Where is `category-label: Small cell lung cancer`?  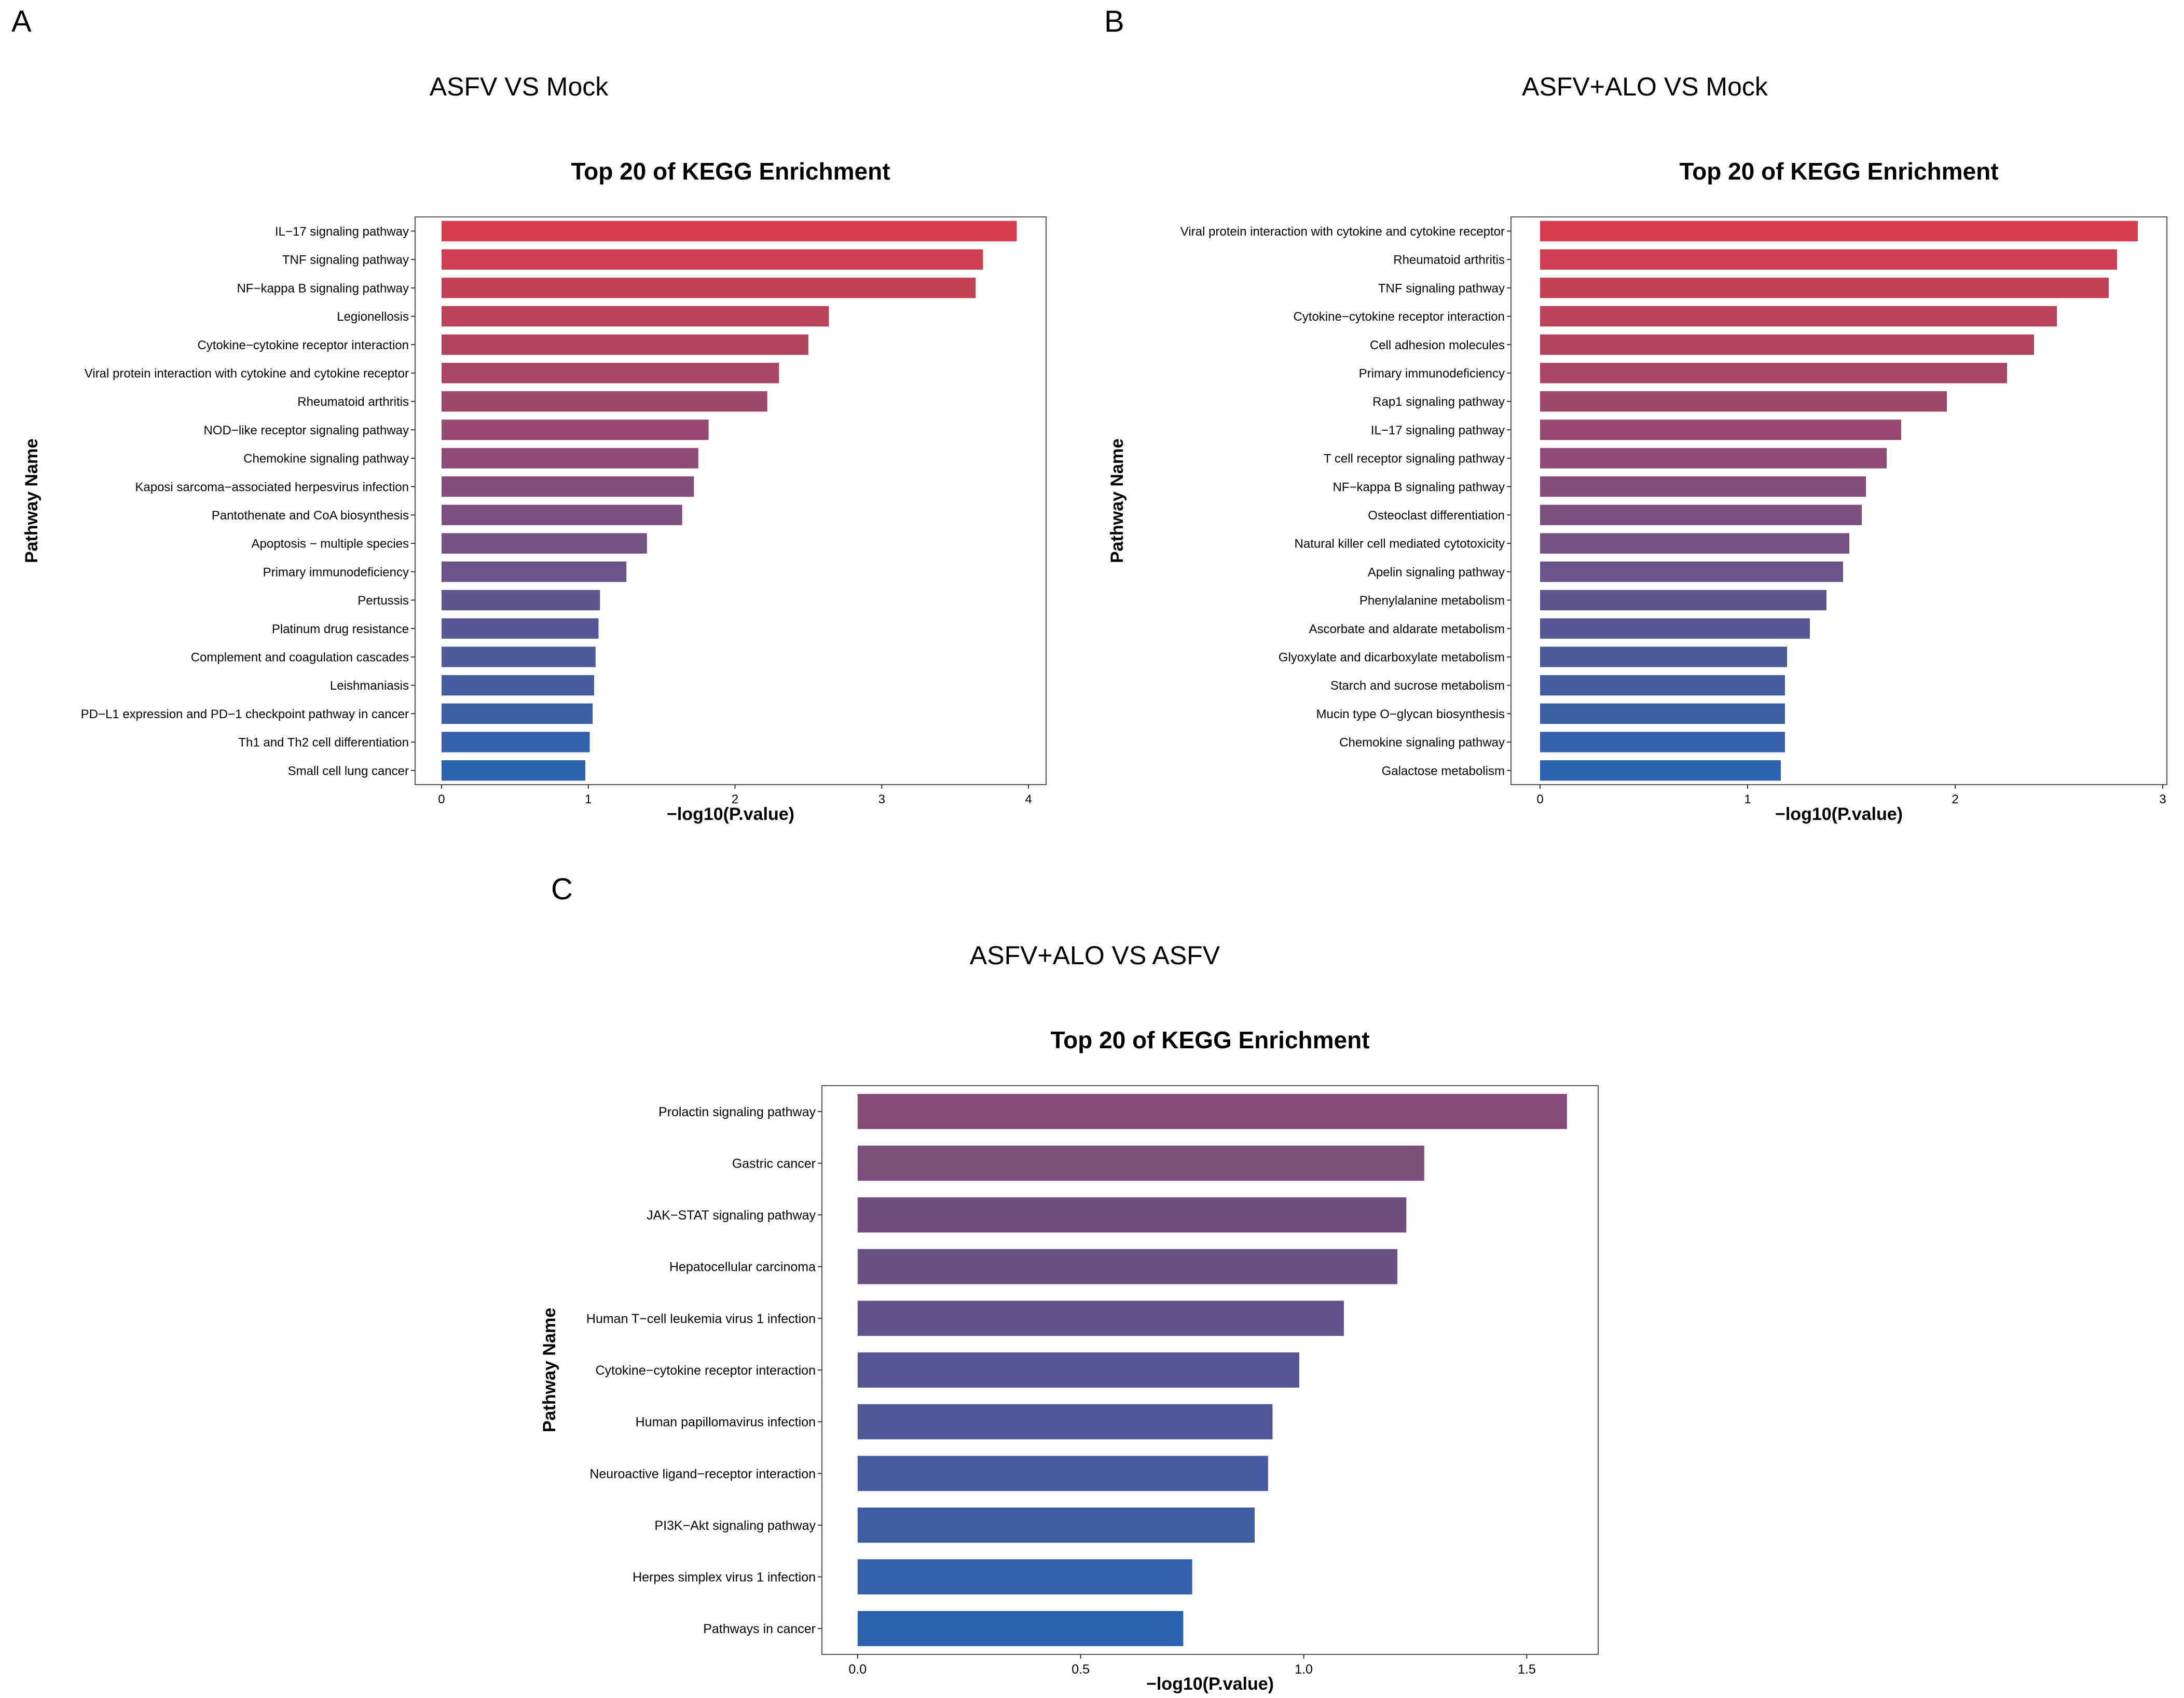
category-label: Small cell lung cancer is located at coordinates (349, 771).